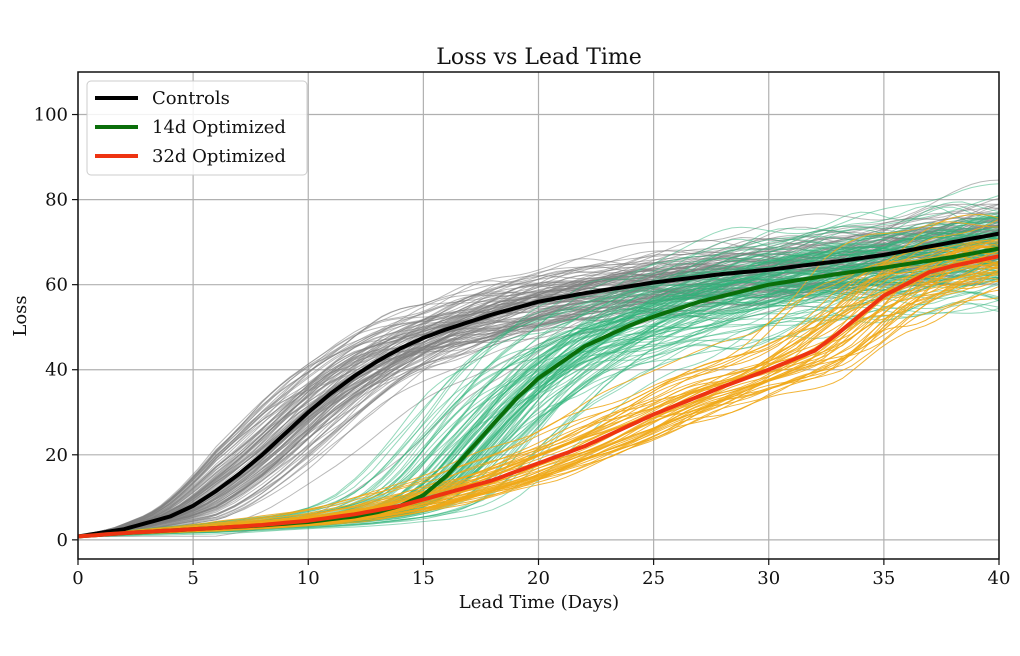 The image size is (1020, 656). Describe the element at coordinates (62, 540) in the screenshot. I see `y-tick-label: 0` at that location.